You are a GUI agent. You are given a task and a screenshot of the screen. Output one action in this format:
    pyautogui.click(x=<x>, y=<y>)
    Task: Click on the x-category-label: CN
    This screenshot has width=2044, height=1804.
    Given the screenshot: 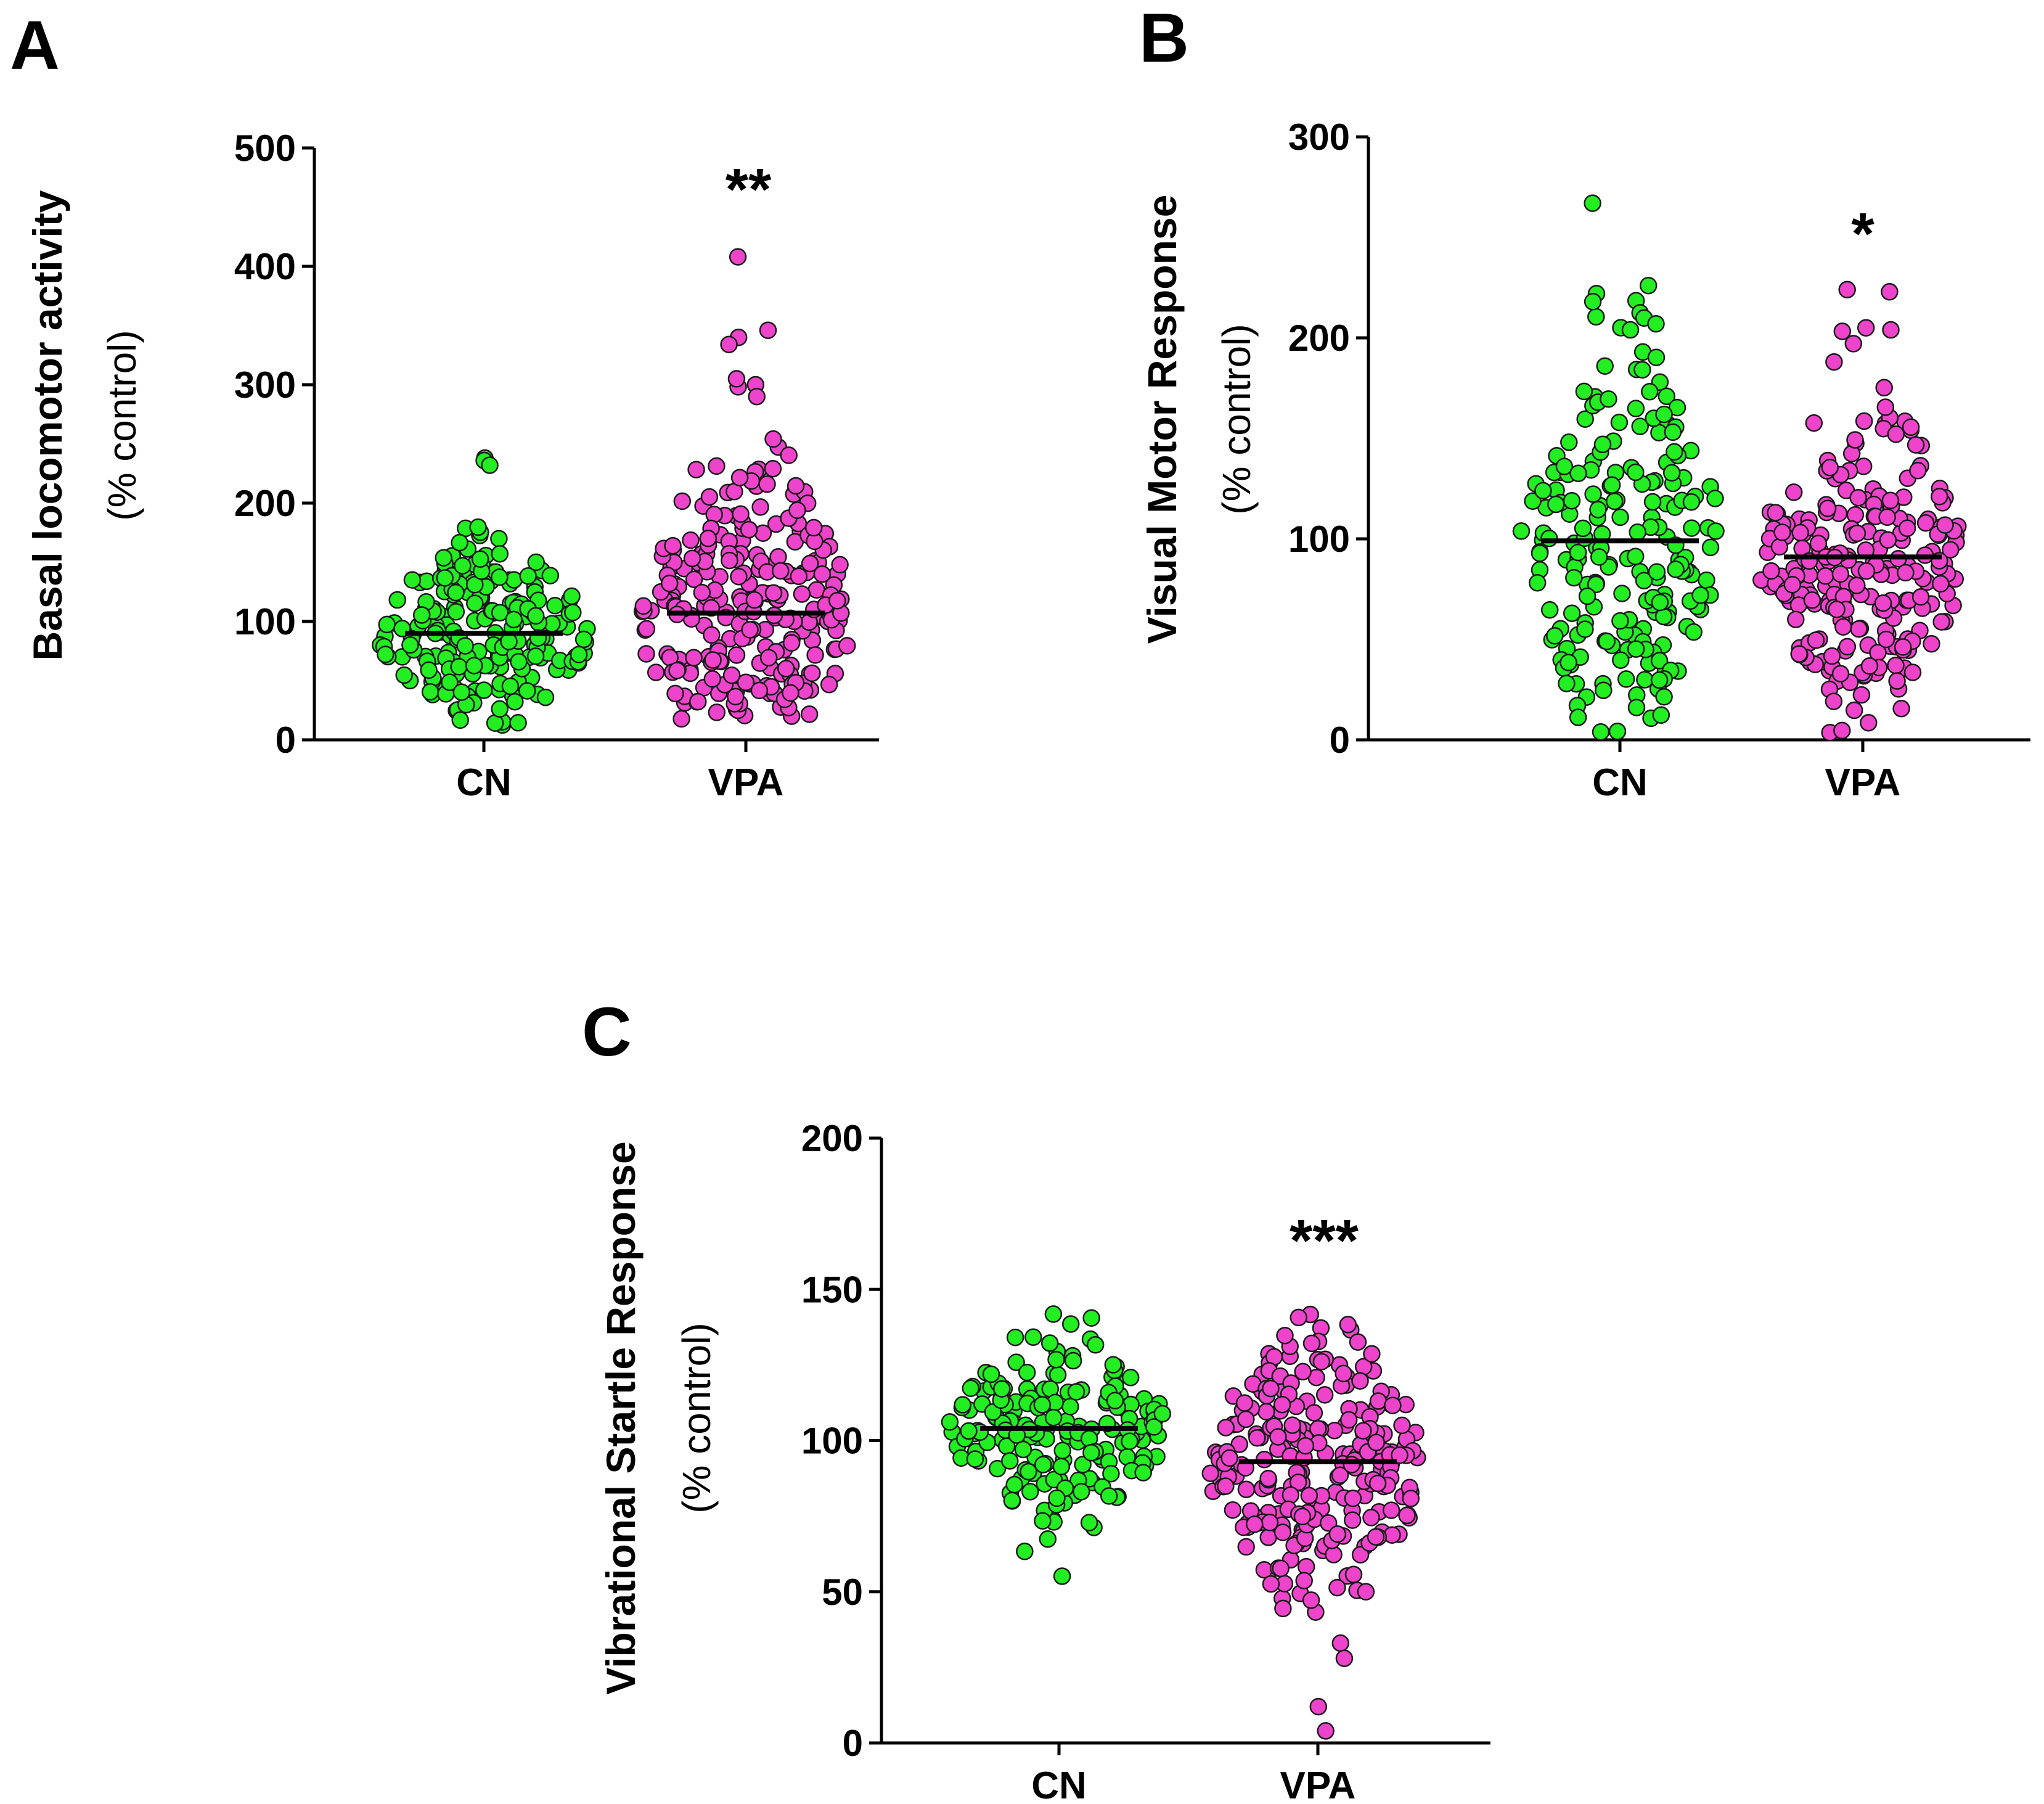 What is the action you would take?
    pyautogui.click(x=1059, y=1784)
    